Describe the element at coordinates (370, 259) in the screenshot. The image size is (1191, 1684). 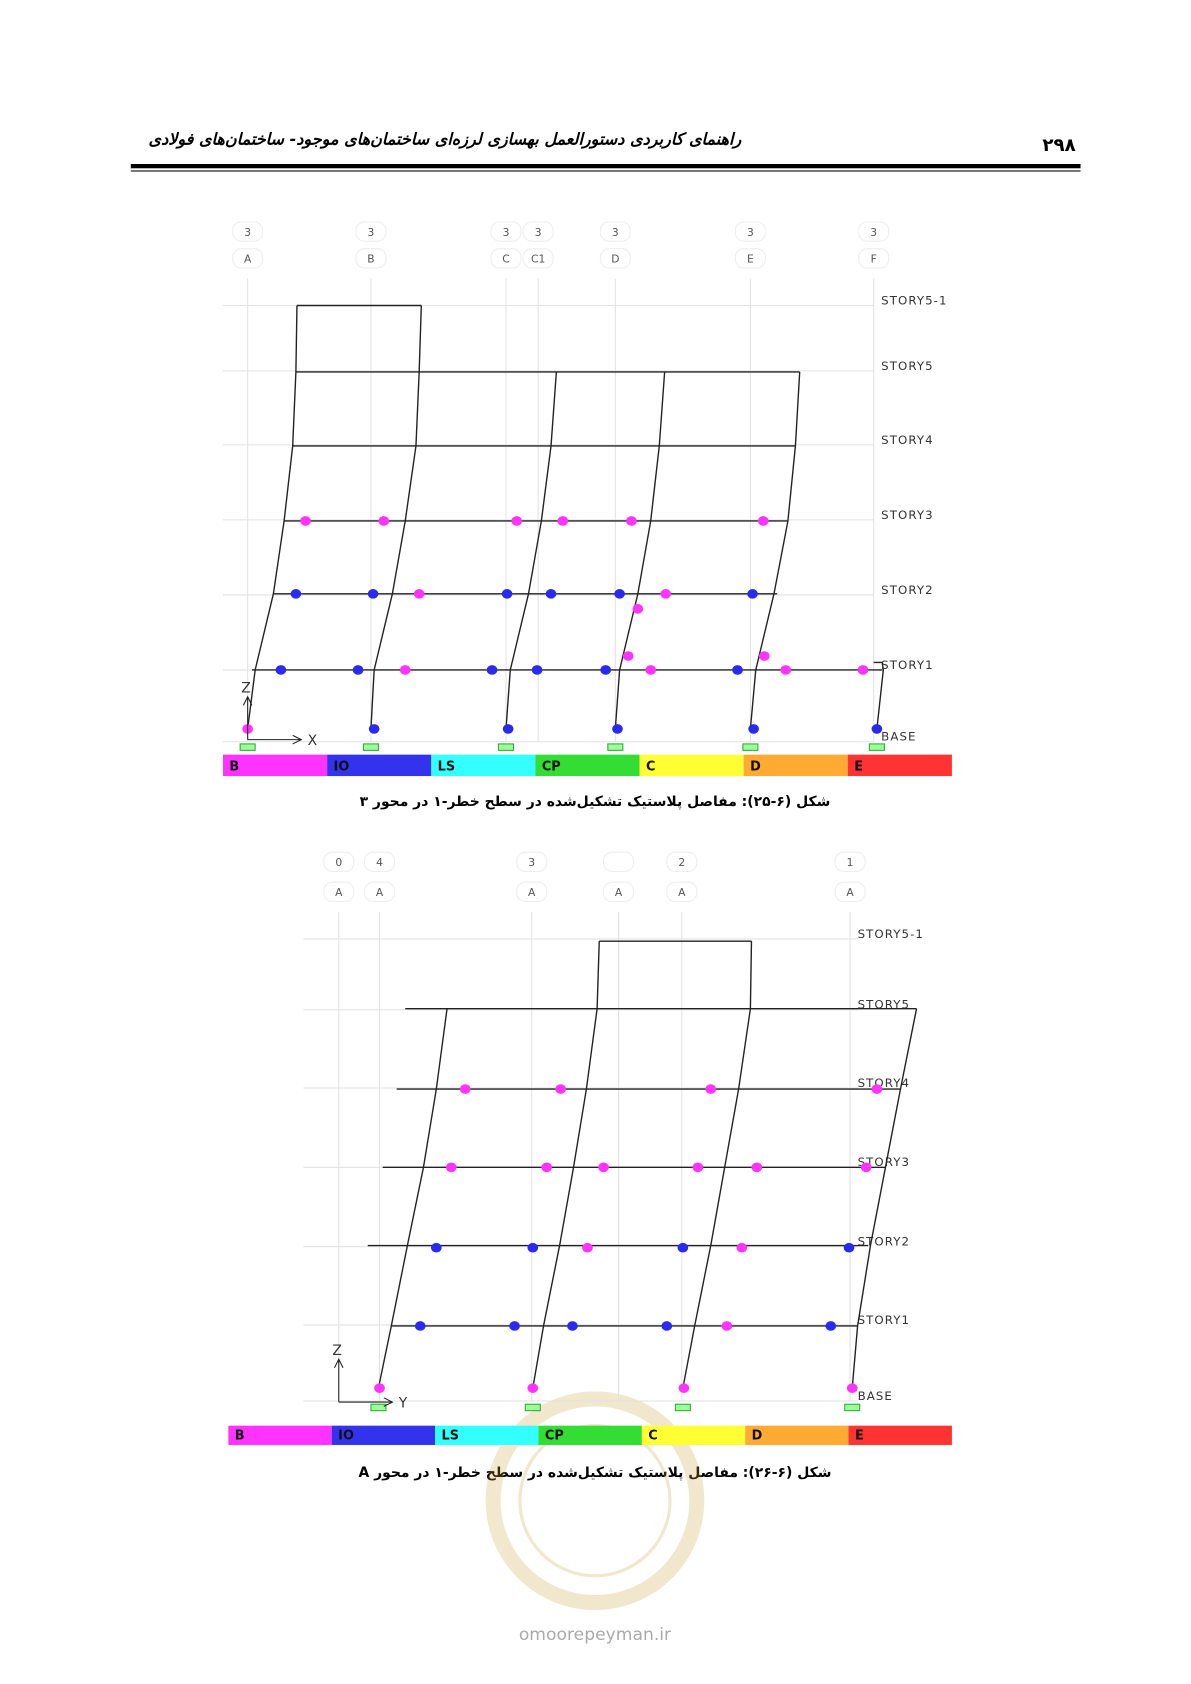
I see `grid-letter: B` at that location.